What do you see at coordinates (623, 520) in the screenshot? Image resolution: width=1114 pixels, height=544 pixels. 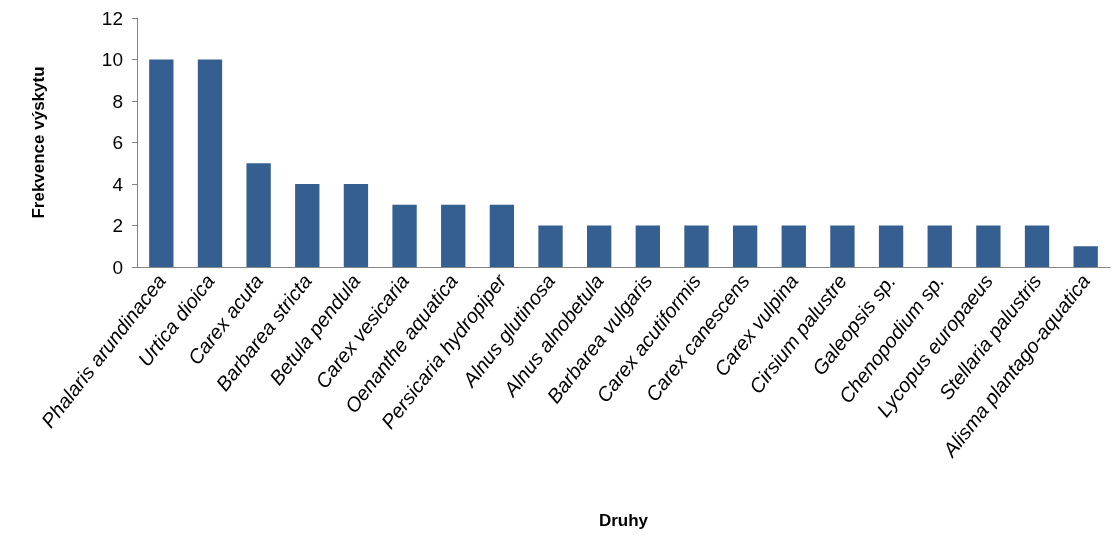 I see `x-axis-title: Druhy` at bounding box center [623, 520].